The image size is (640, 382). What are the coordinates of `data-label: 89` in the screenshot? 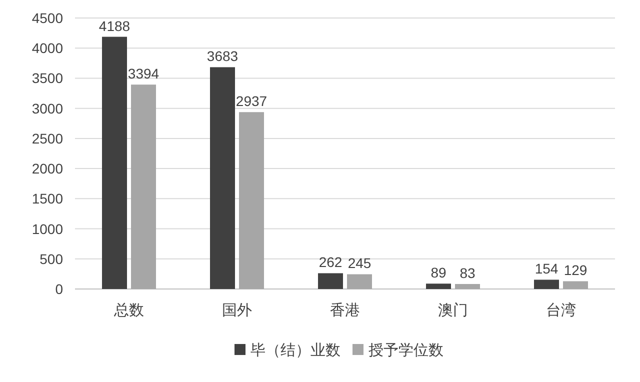 It's located at (438, 272).